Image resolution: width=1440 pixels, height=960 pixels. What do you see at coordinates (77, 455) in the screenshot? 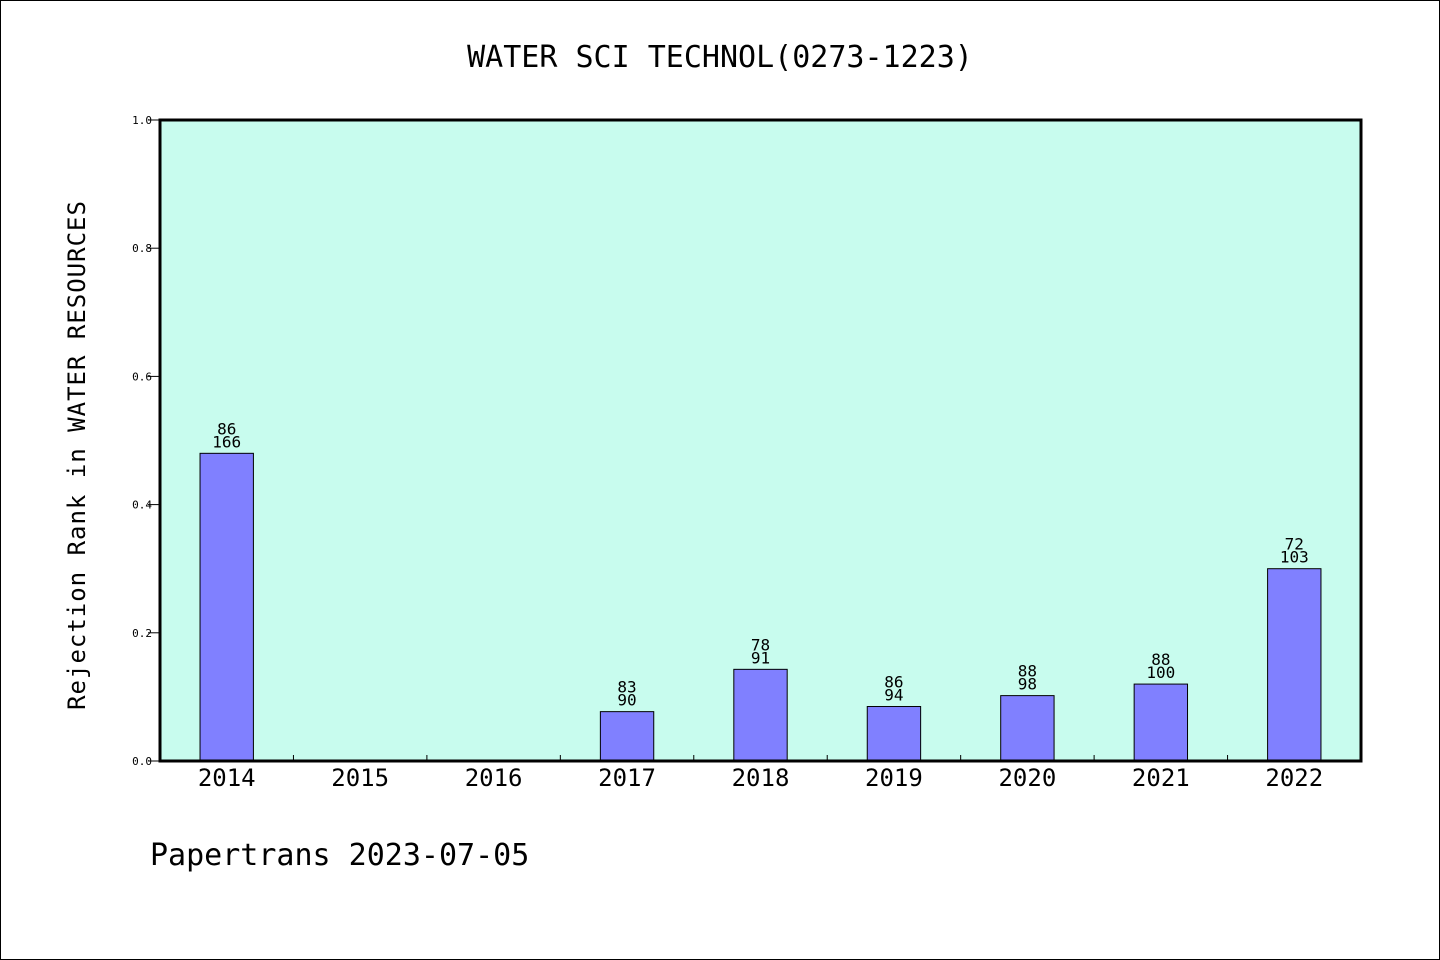
I see `y-axis-label: Rejection Rank in WATER RESOURCES` at bounding box center [77, 455].